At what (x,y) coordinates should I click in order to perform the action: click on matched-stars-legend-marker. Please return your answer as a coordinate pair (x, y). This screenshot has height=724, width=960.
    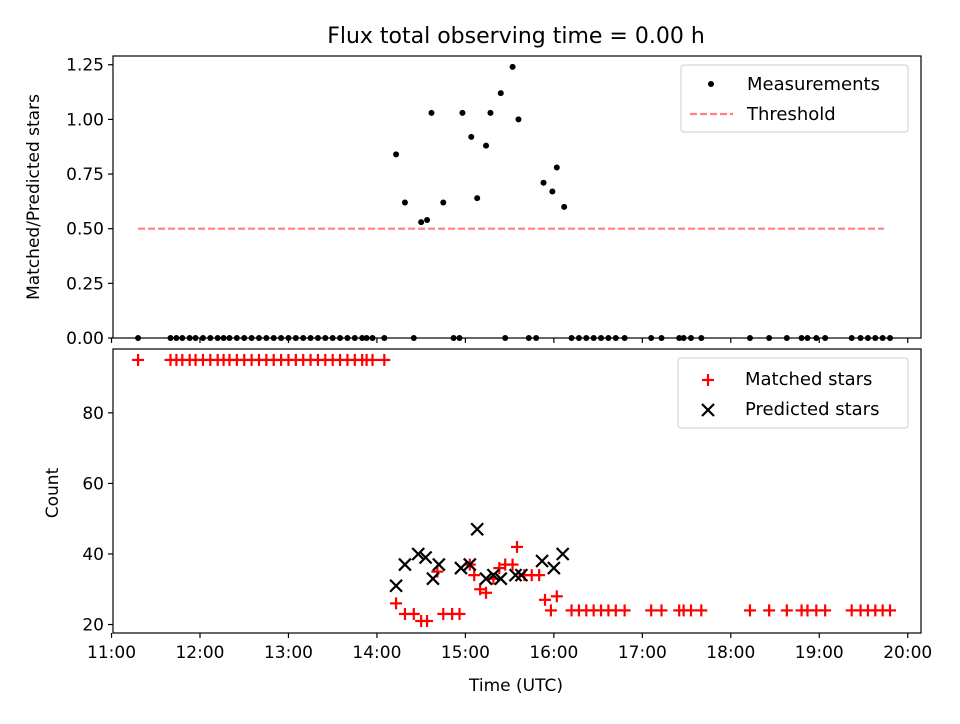
    Looking at the image, I should click on (708, 380).